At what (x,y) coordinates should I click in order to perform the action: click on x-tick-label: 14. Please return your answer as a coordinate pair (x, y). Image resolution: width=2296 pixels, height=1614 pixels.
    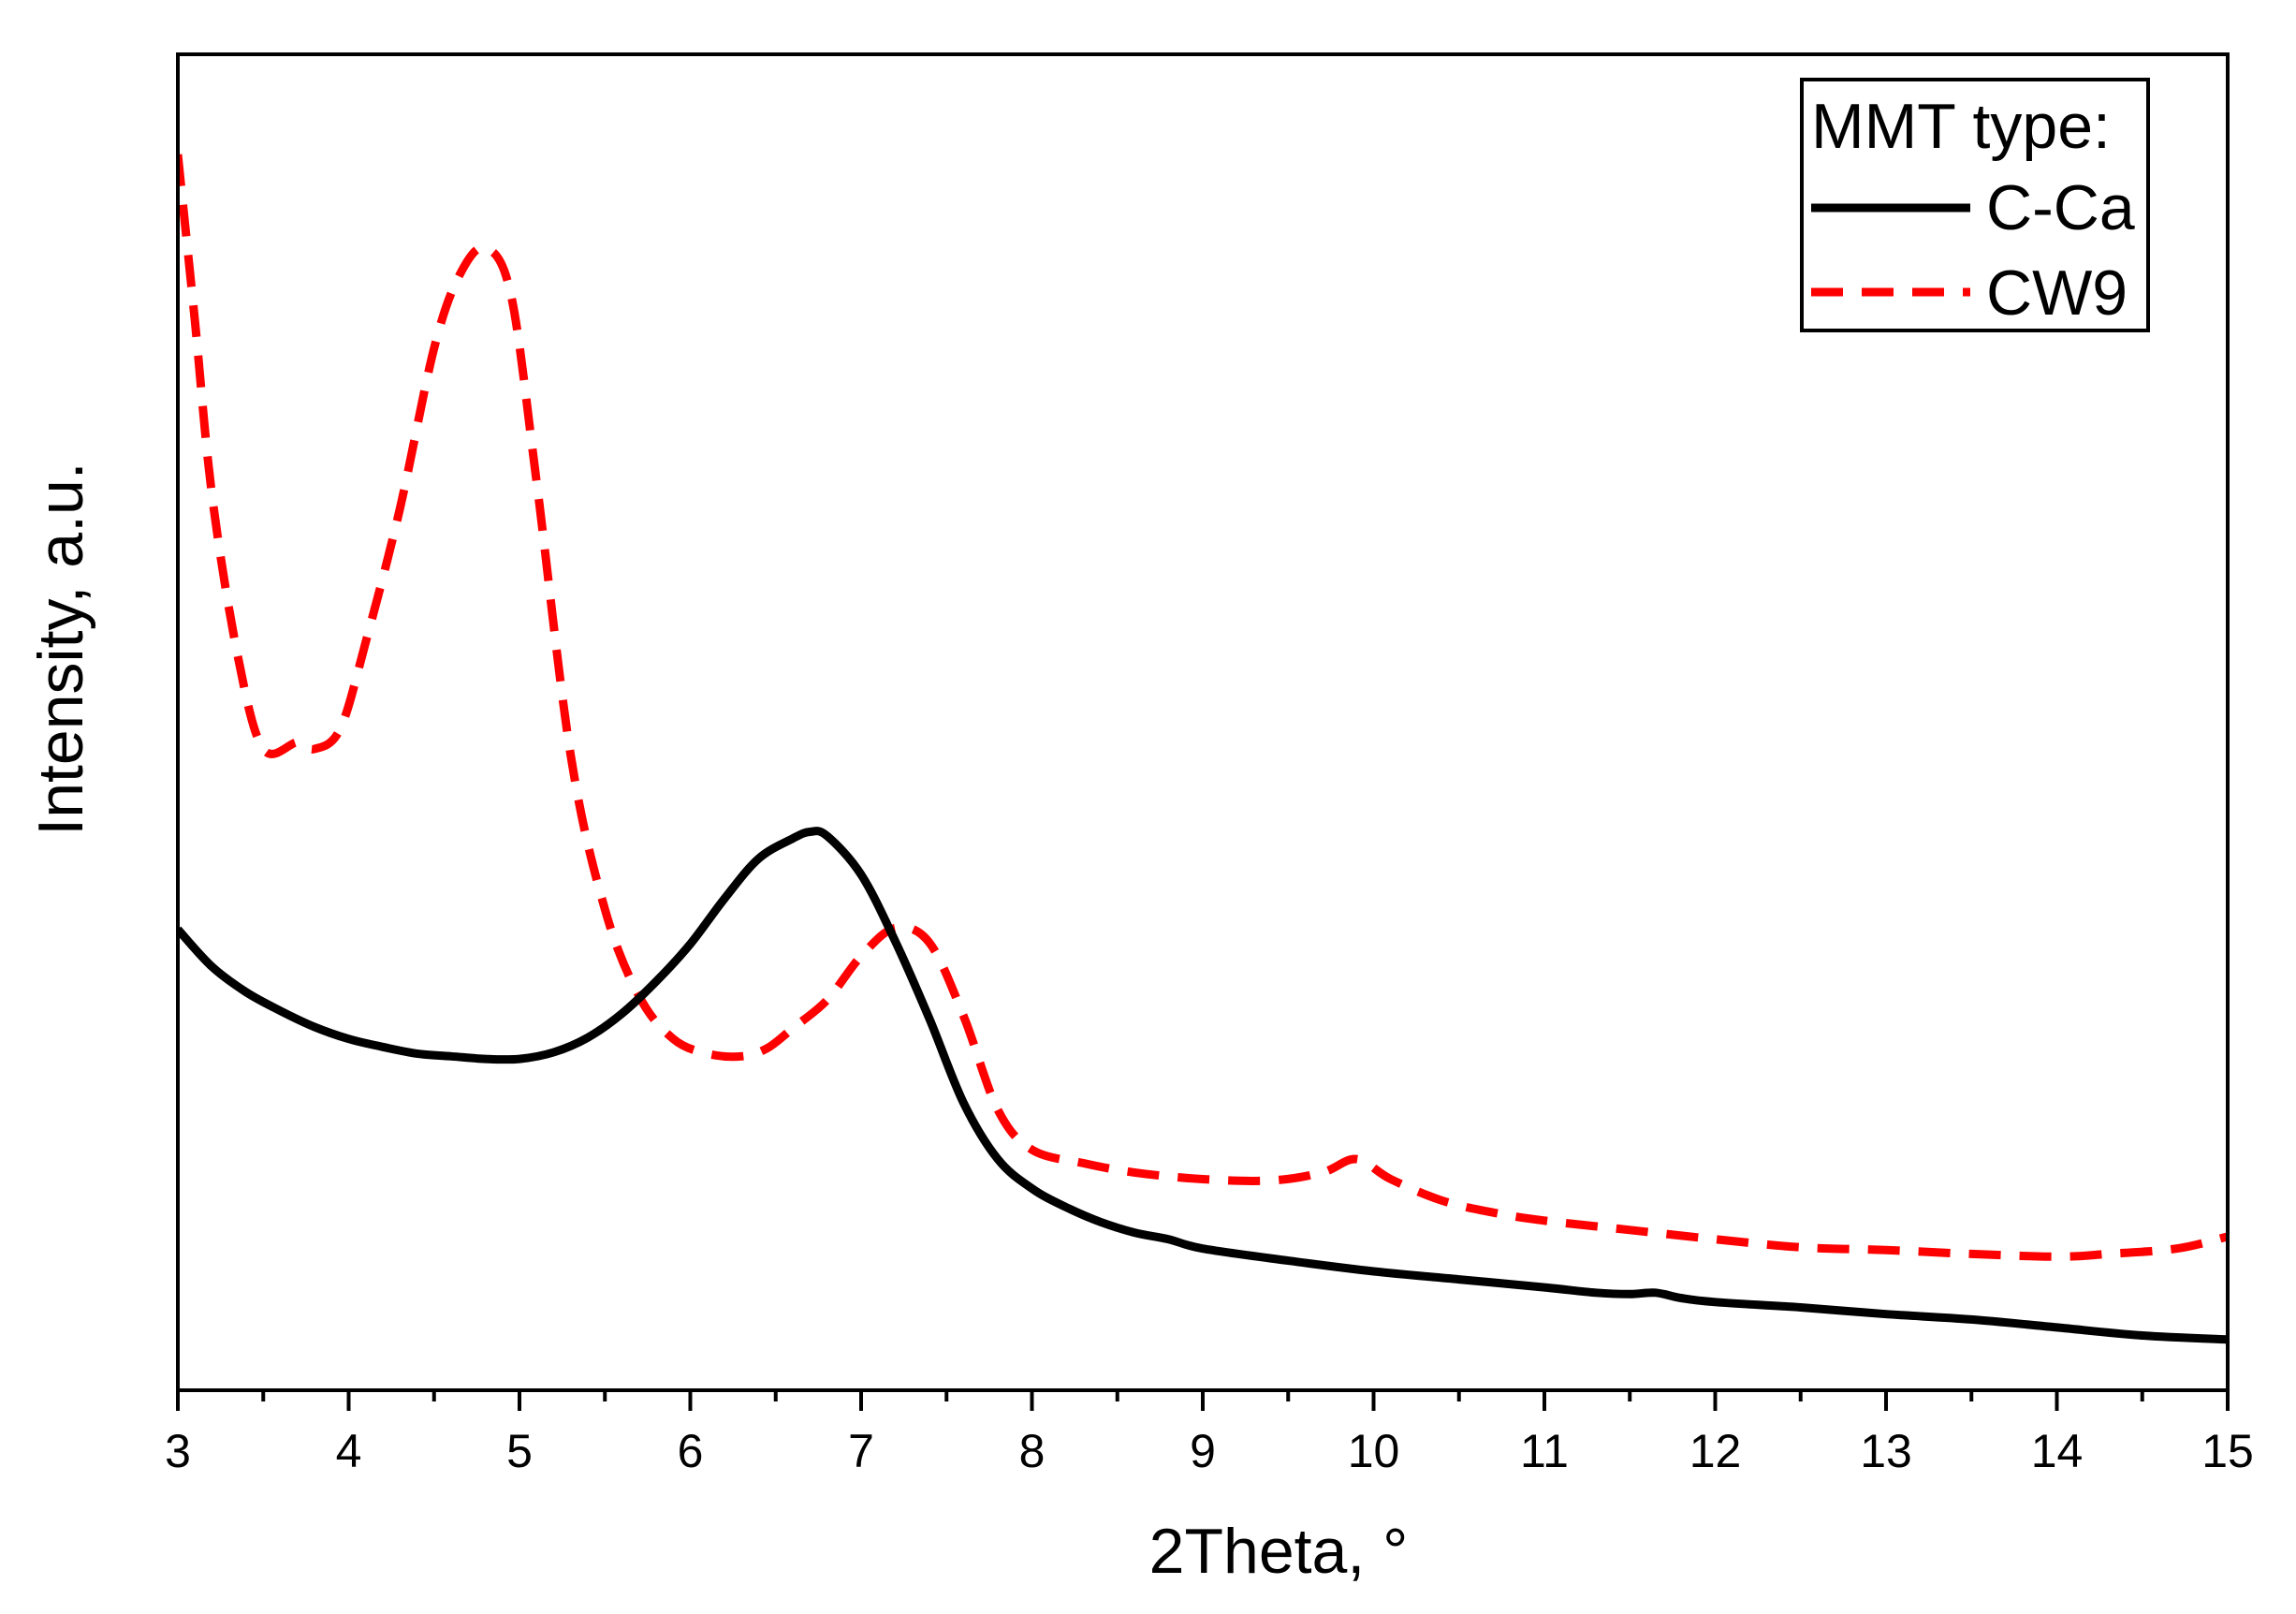
    Looking at the image, I should click on (2058, 1451).